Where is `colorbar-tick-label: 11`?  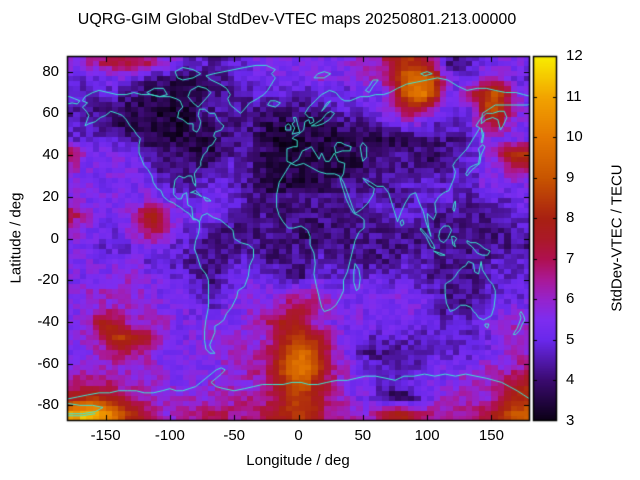 colorbar-tick-label: 11 is located at coordinates (574, 96).